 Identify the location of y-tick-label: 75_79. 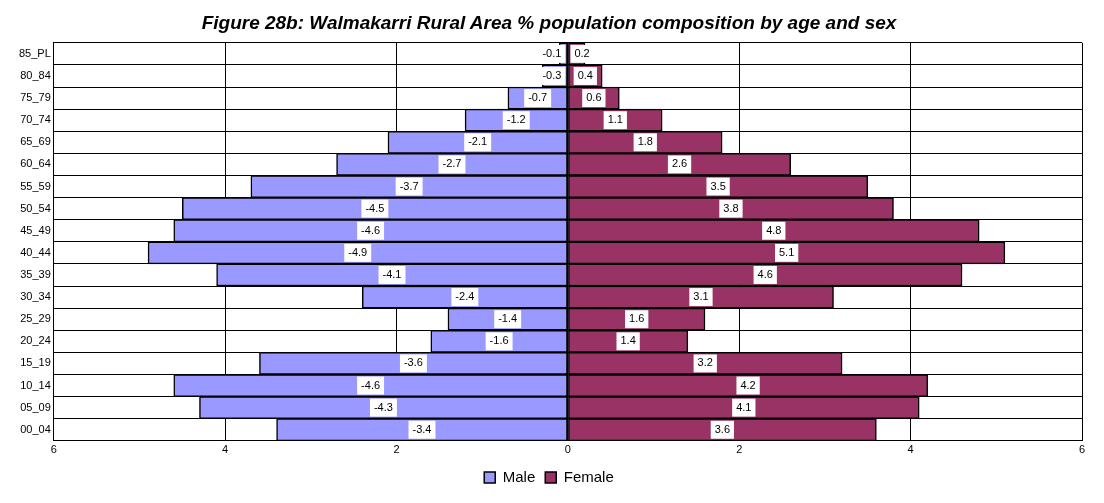
(35, 97).